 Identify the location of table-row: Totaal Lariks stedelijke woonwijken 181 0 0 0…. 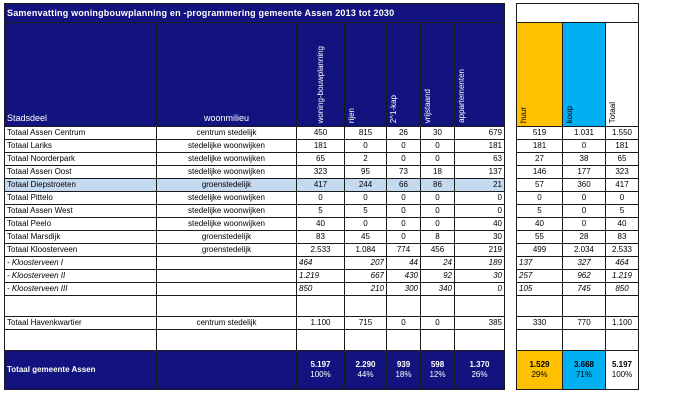
(321, 146).